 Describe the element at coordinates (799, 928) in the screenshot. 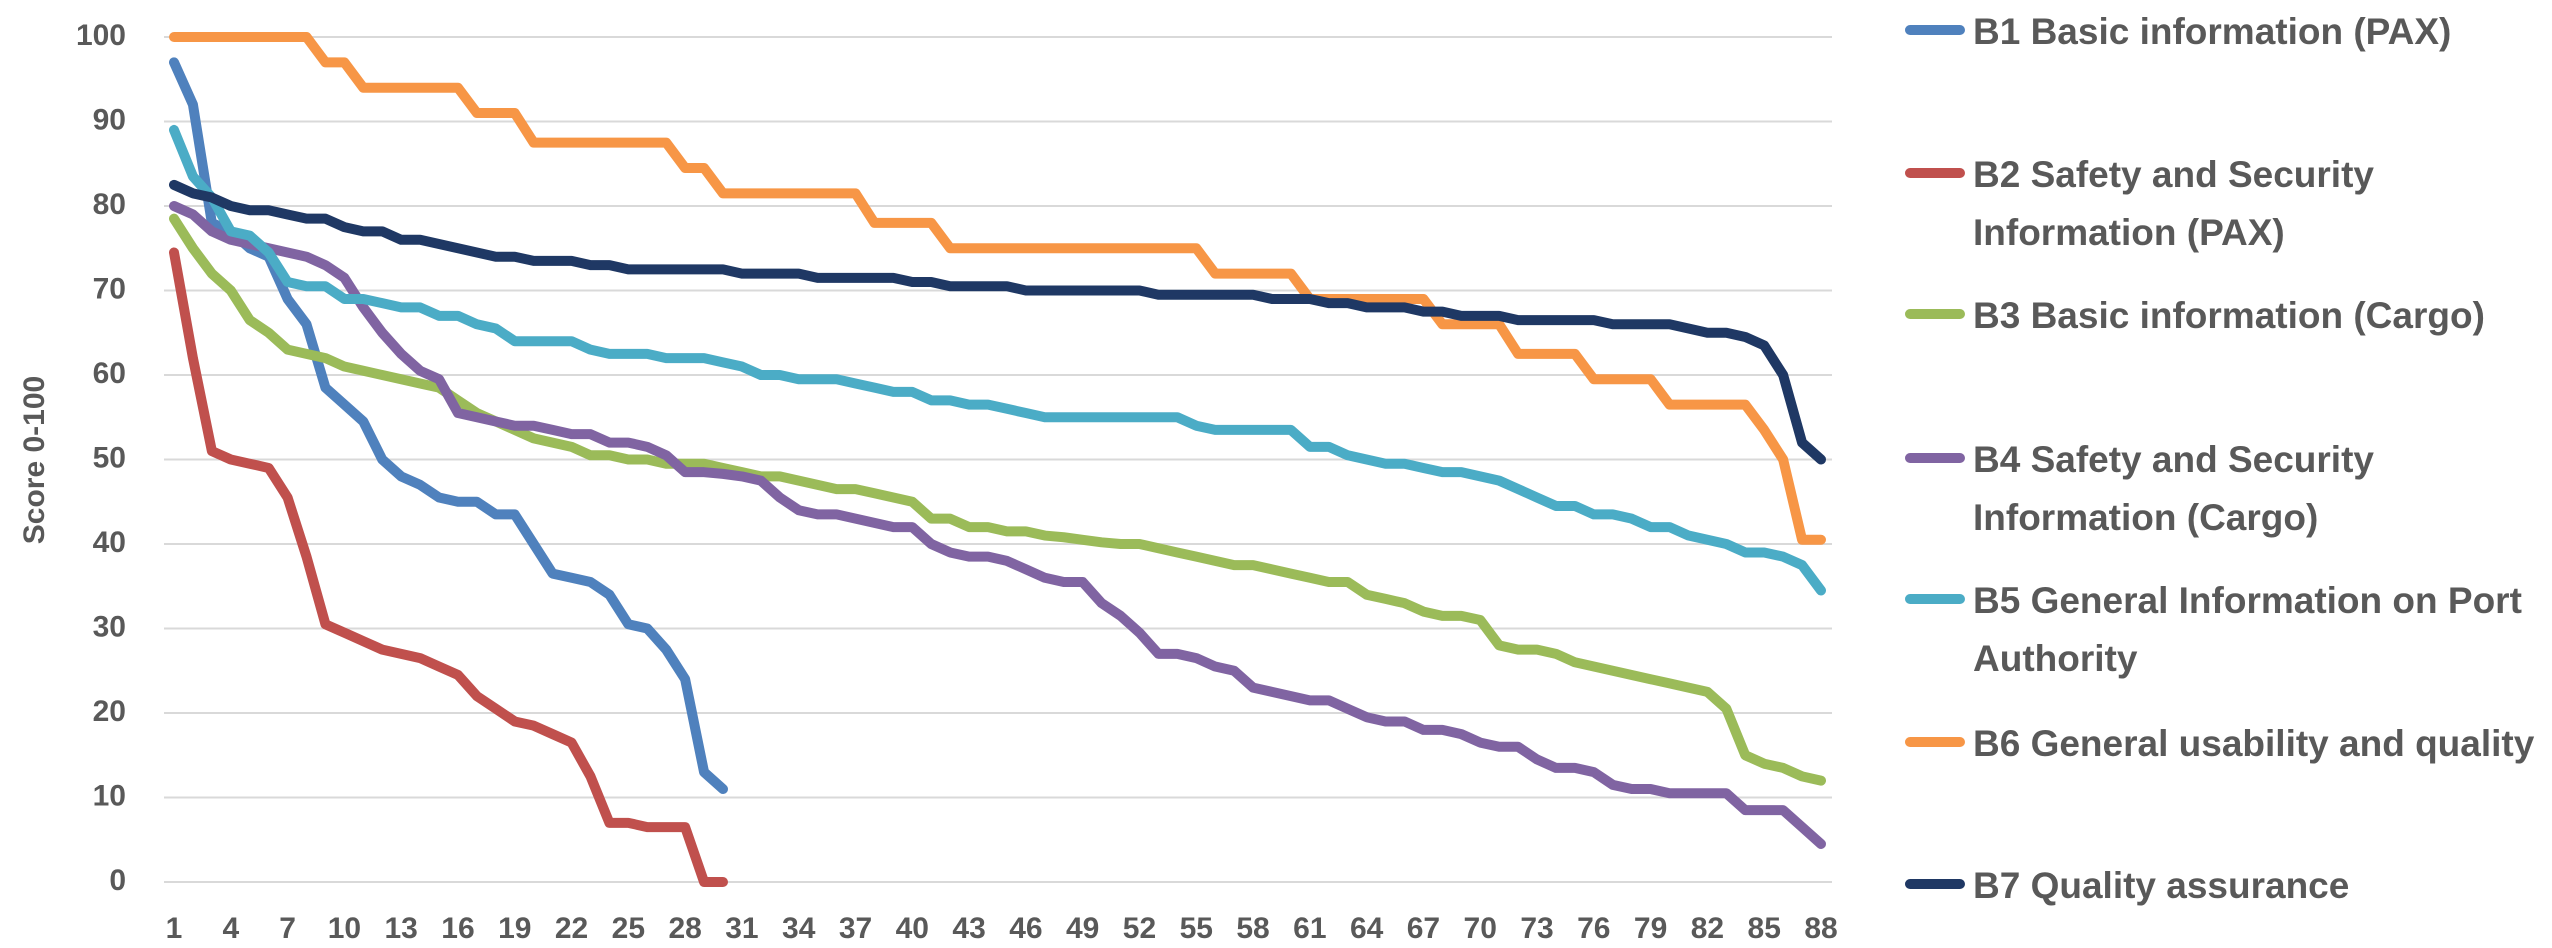

I see `x-tick-label: 34` at that location.